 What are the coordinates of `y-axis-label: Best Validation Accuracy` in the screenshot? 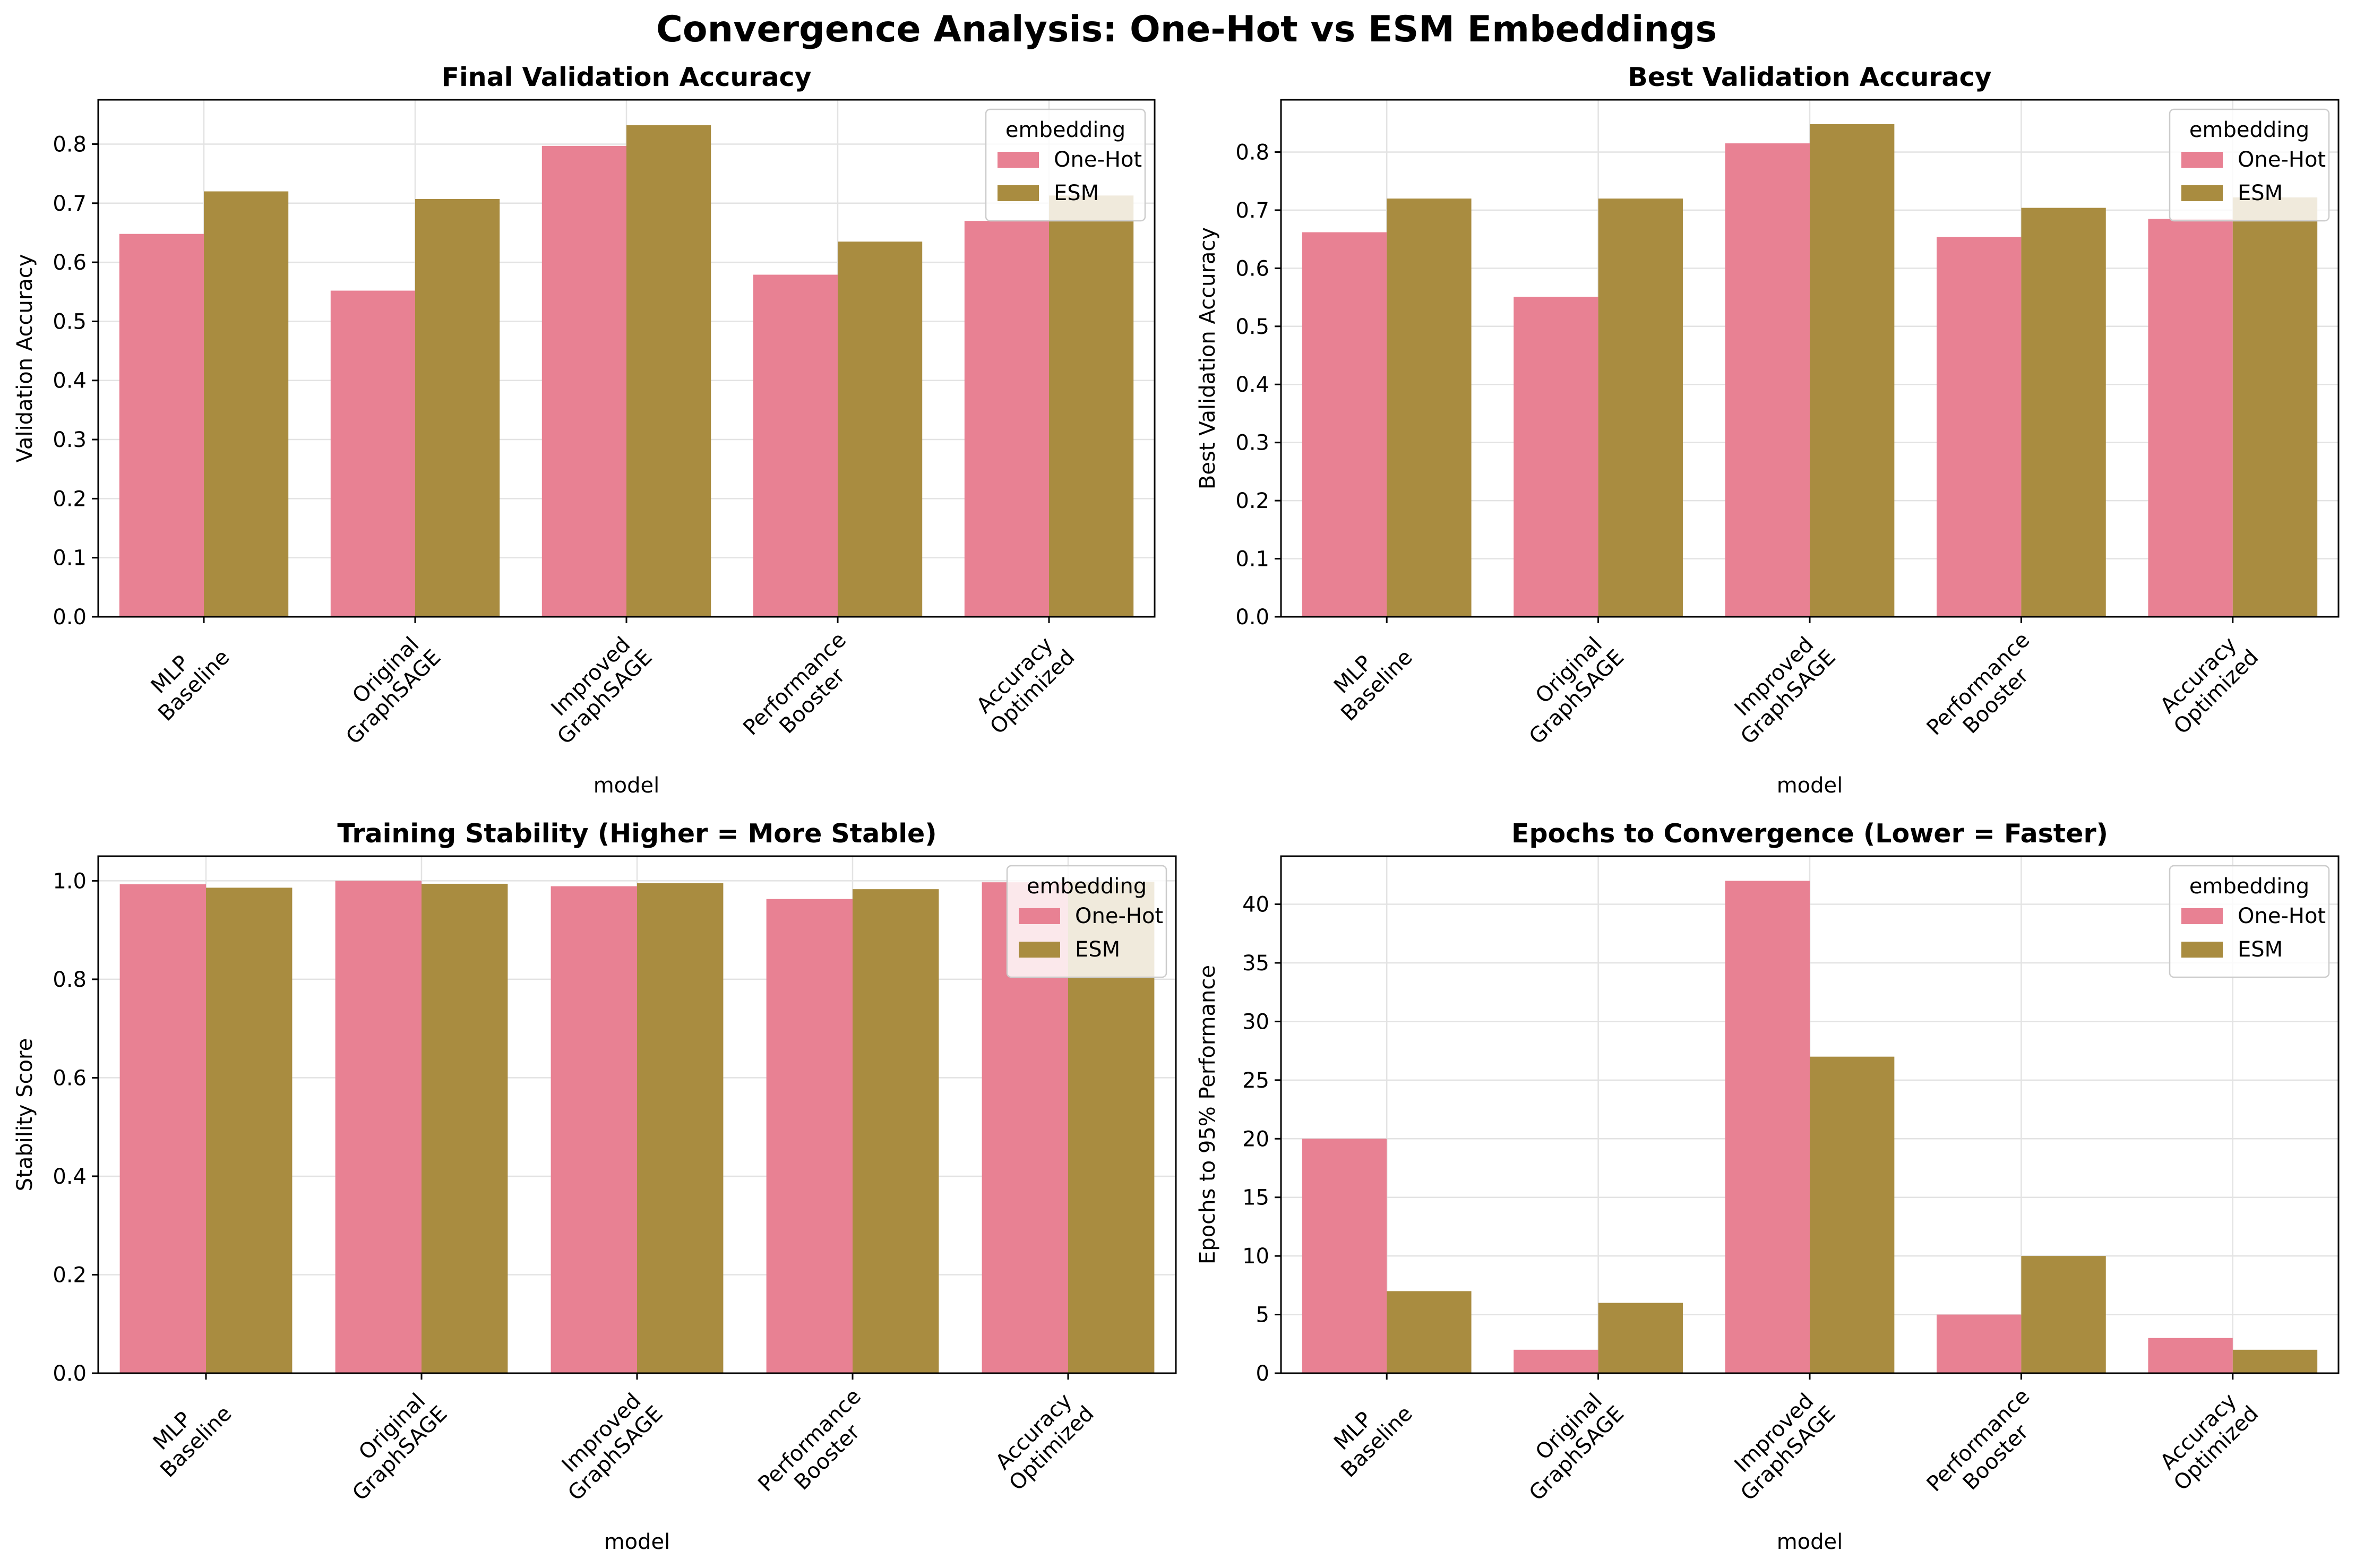 It's located at (1208, 358).